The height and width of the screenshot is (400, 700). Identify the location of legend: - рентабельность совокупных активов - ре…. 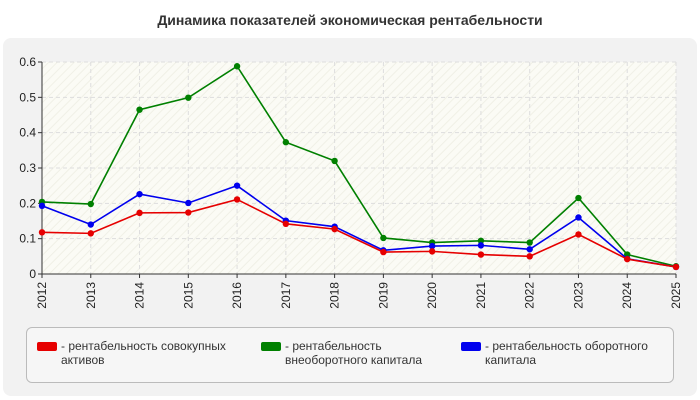
(350, 355).